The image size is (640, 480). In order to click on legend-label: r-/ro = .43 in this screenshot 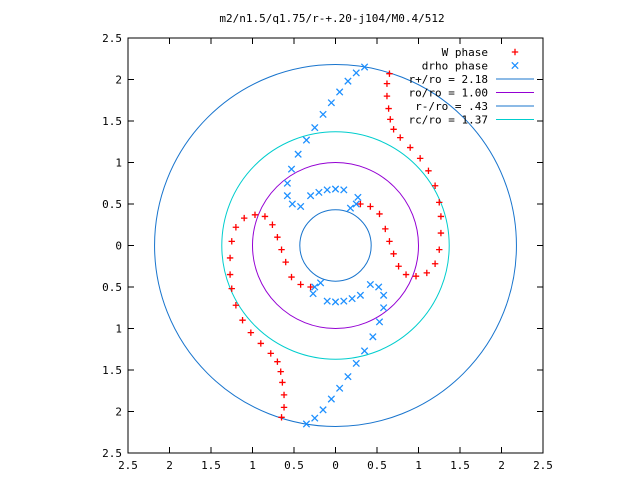, I will do `click(451, 106)`.